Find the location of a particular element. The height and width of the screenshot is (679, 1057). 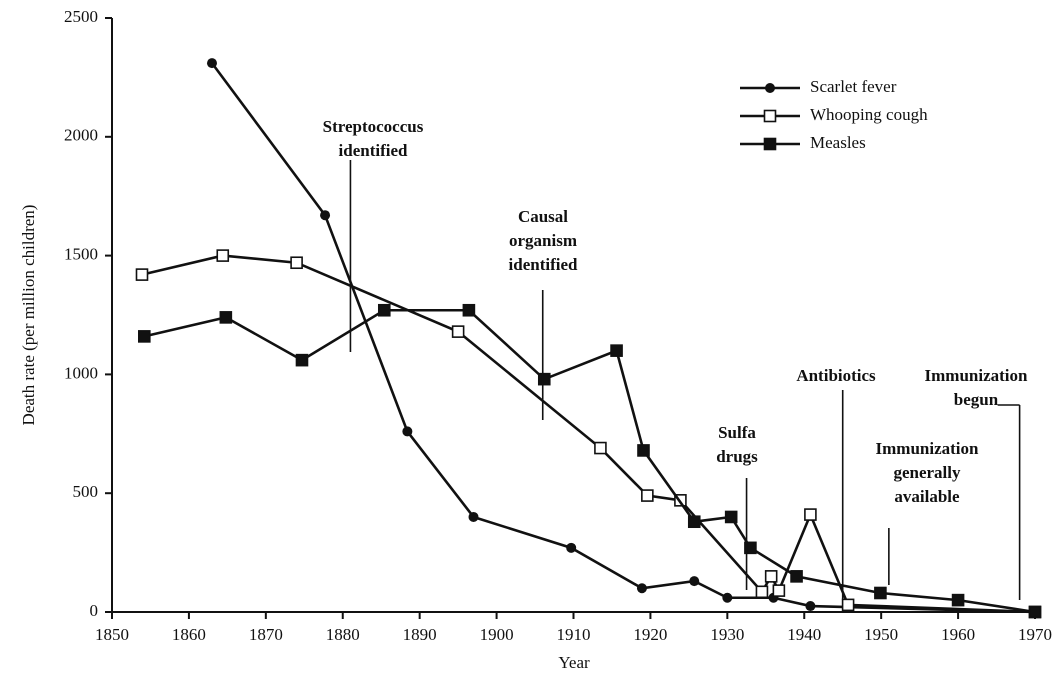

y-tick-label: 2500 is located at coordinates (81, 16).